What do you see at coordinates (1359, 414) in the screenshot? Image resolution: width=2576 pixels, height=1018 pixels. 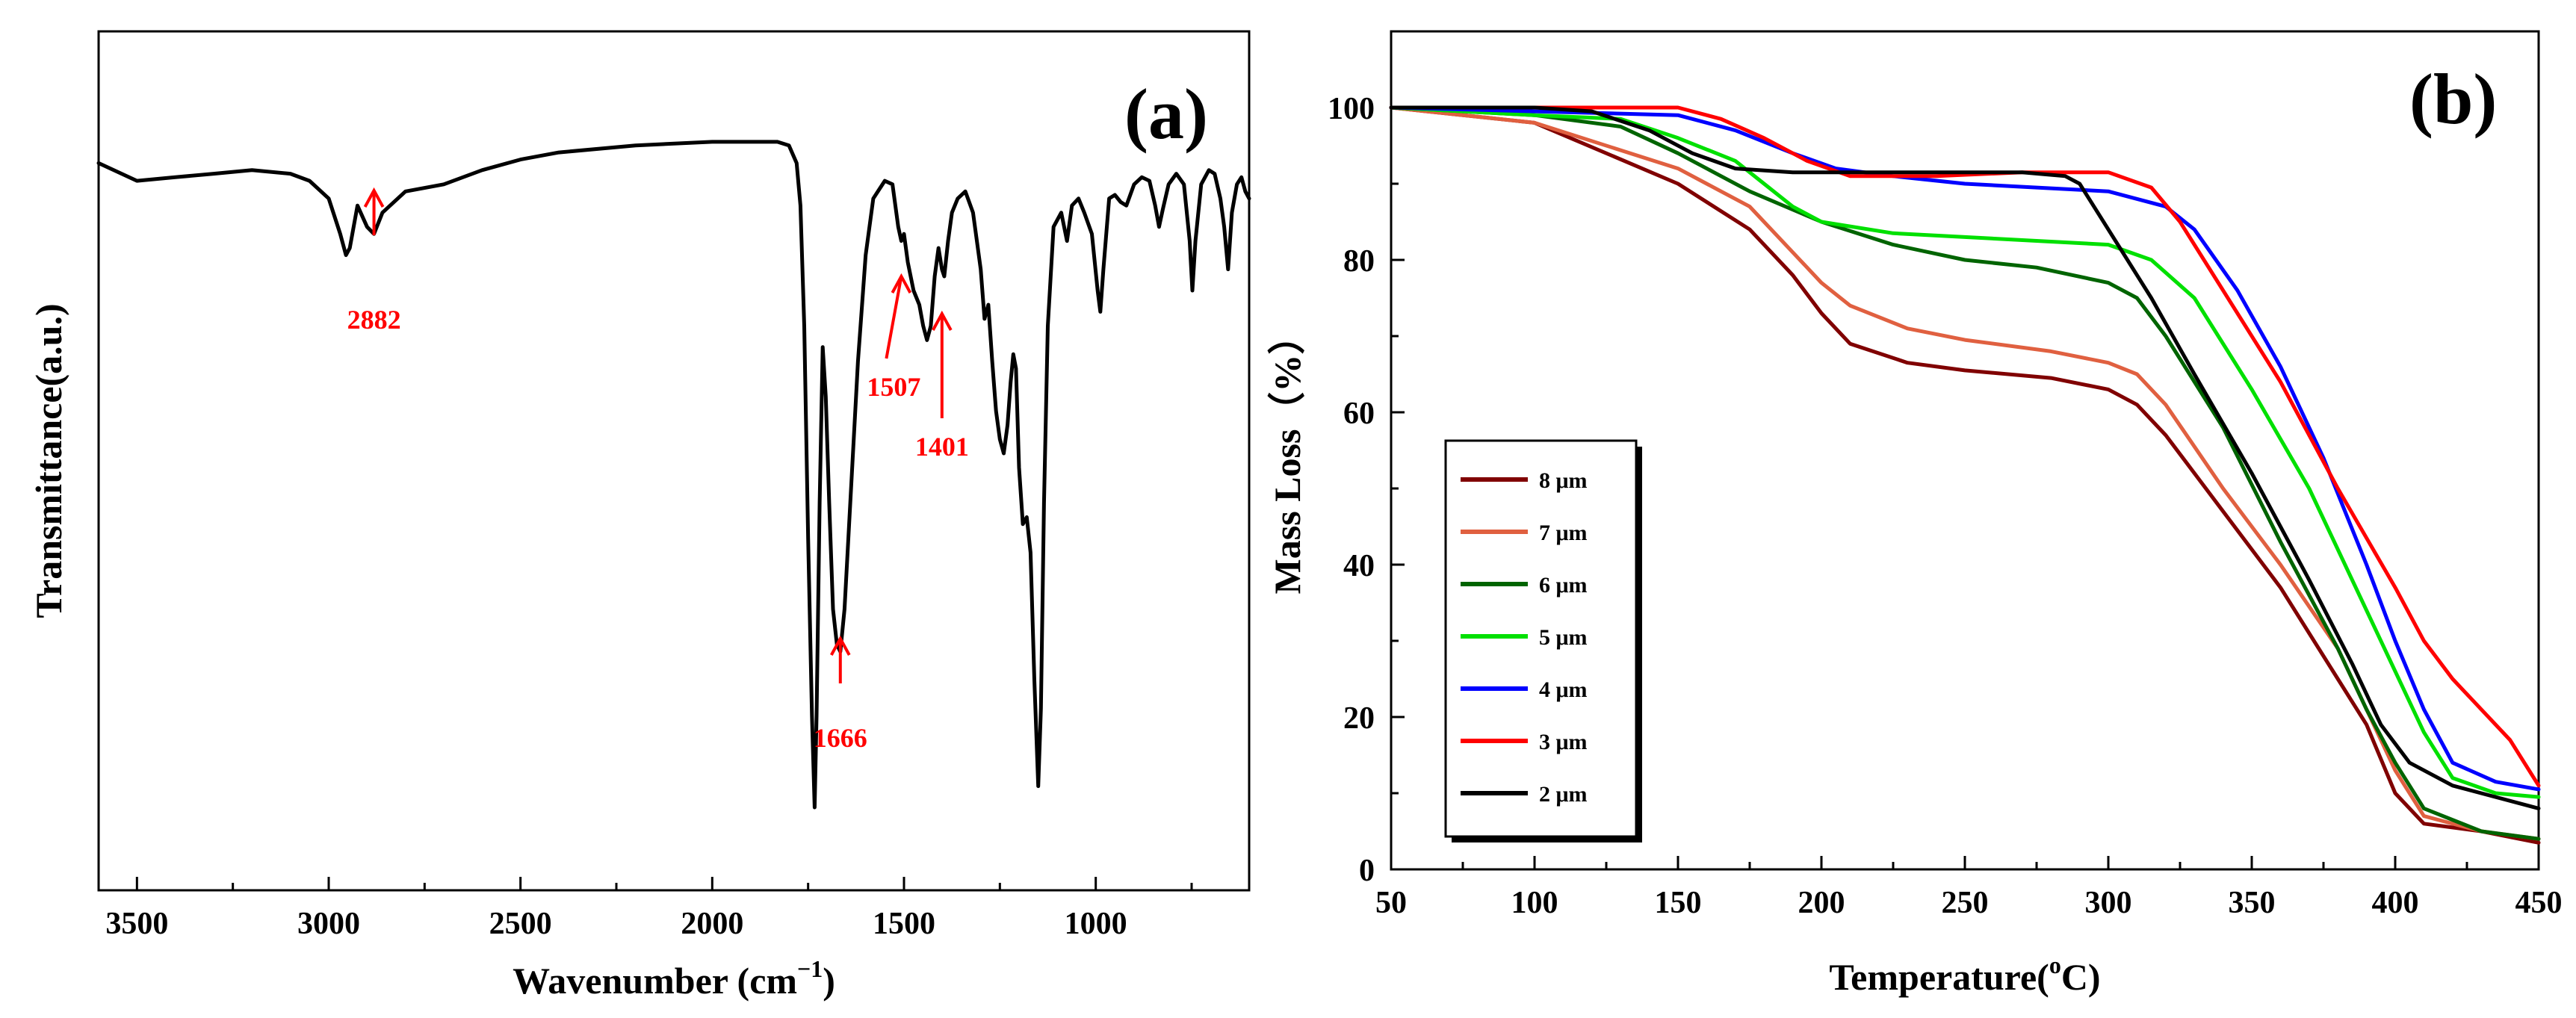 I see `y-tick-label: 60` at bounding box center [1359, 414].